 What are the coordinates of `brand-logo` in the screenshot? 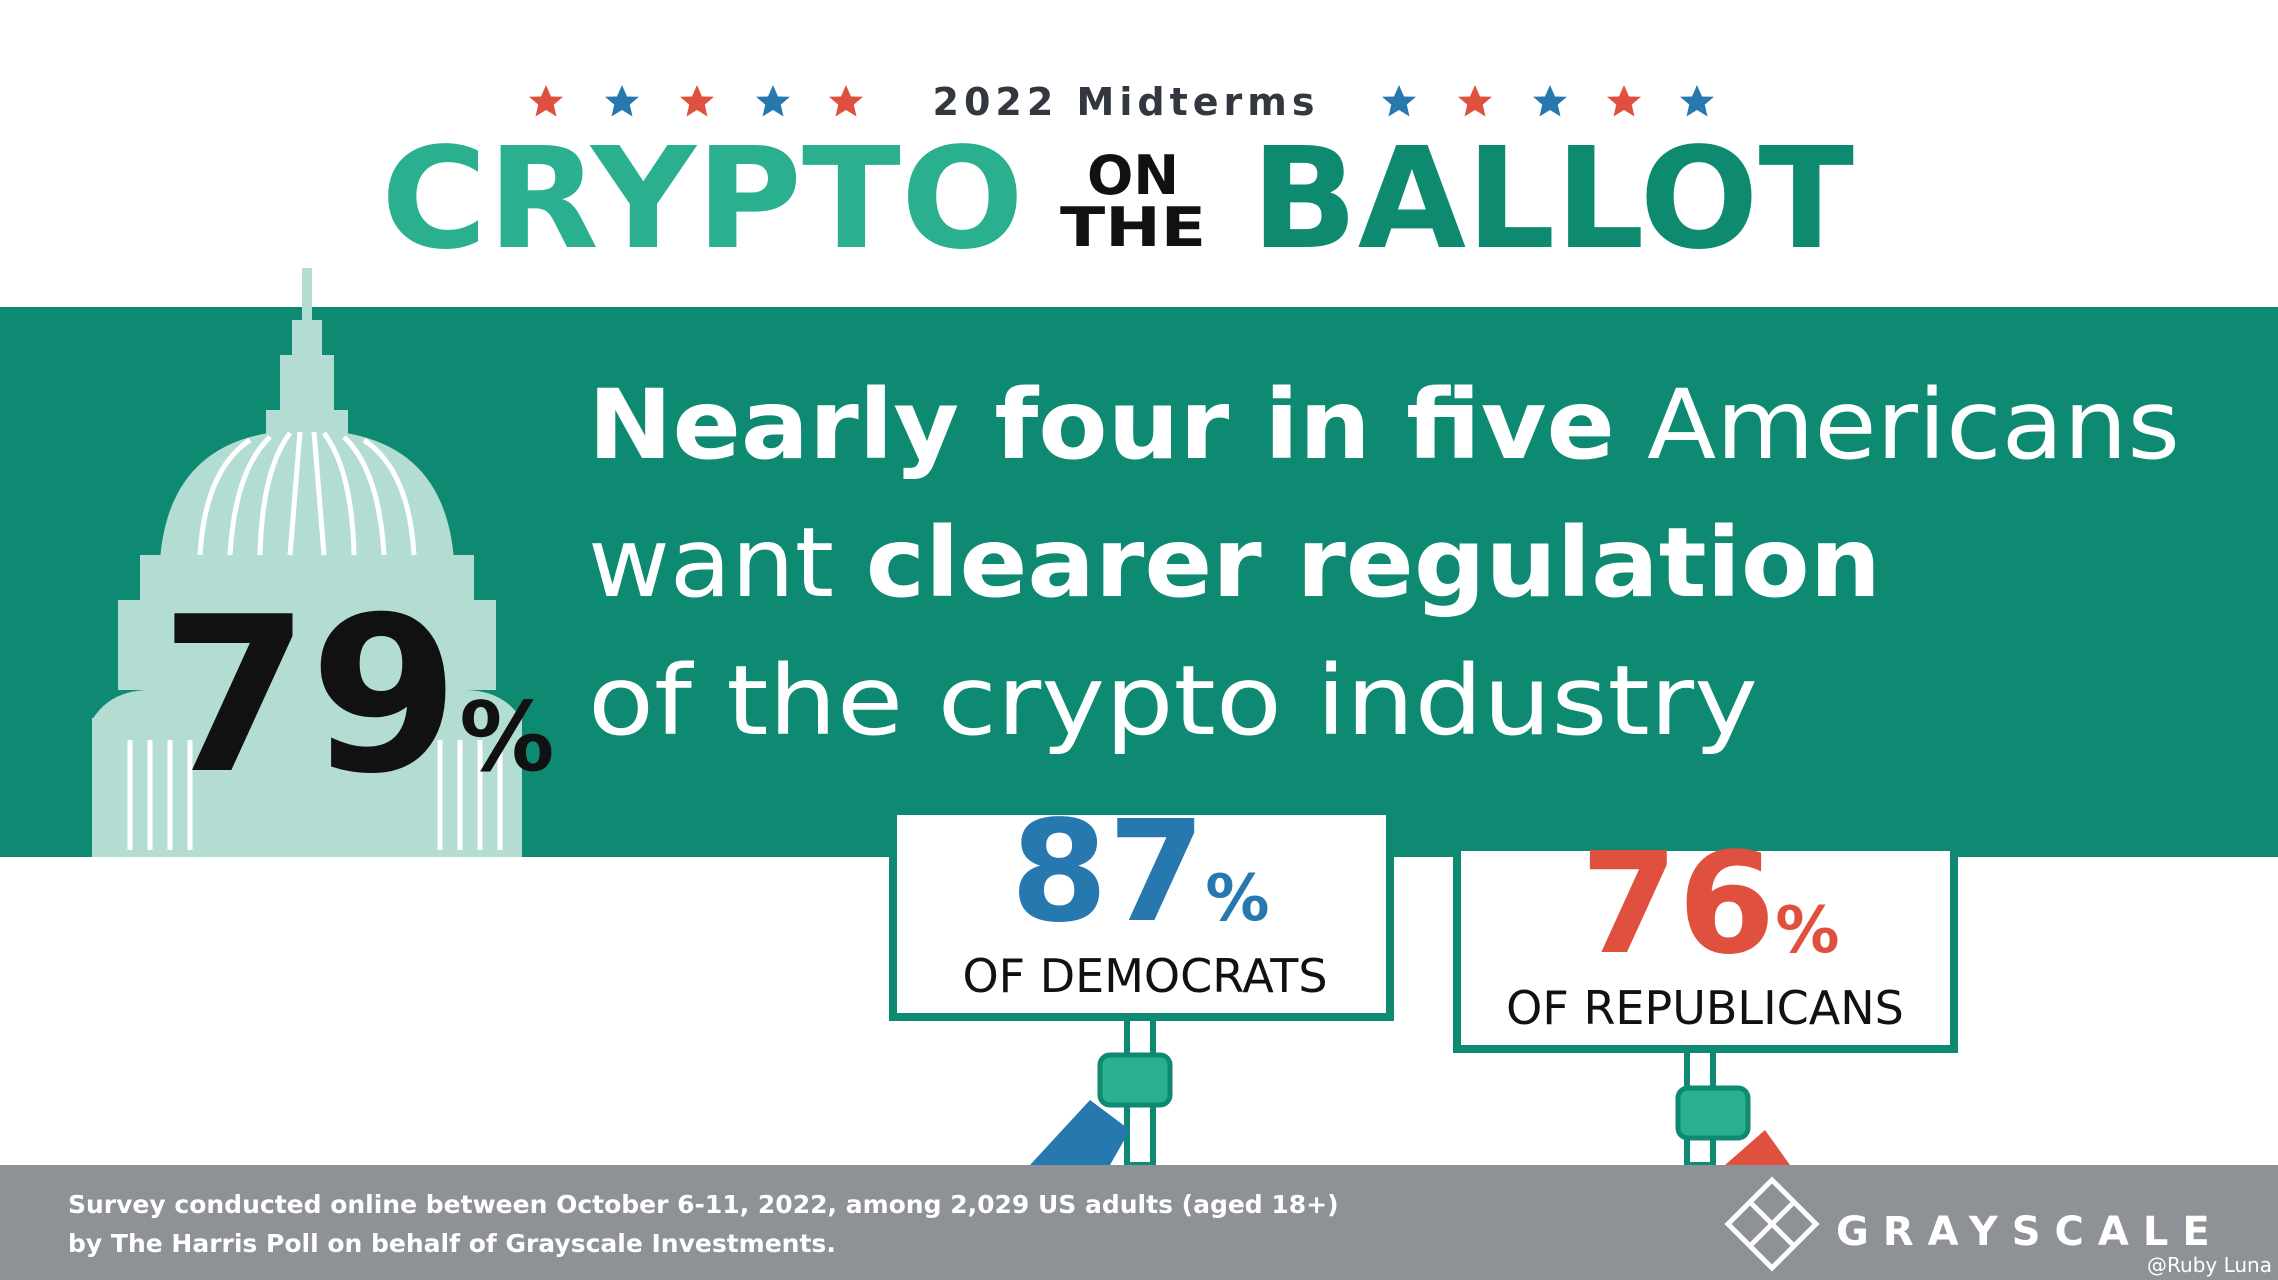 It's located at (1772, 1224).